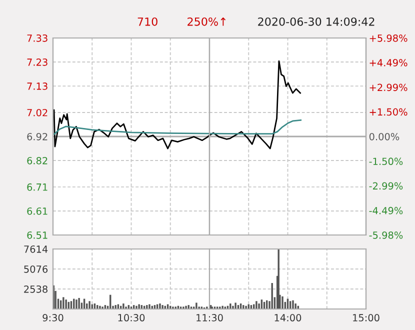 This screenshot has height=330, width=415. I want to click on y-tick-label: 6.92, so click(37, 136).